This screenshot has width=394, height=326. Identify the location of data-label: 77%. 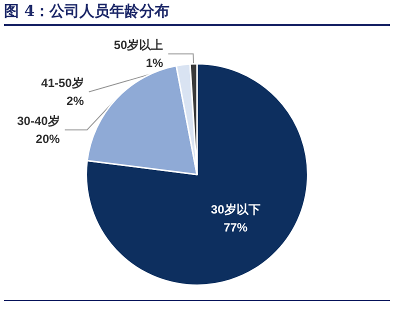
(236, 227).